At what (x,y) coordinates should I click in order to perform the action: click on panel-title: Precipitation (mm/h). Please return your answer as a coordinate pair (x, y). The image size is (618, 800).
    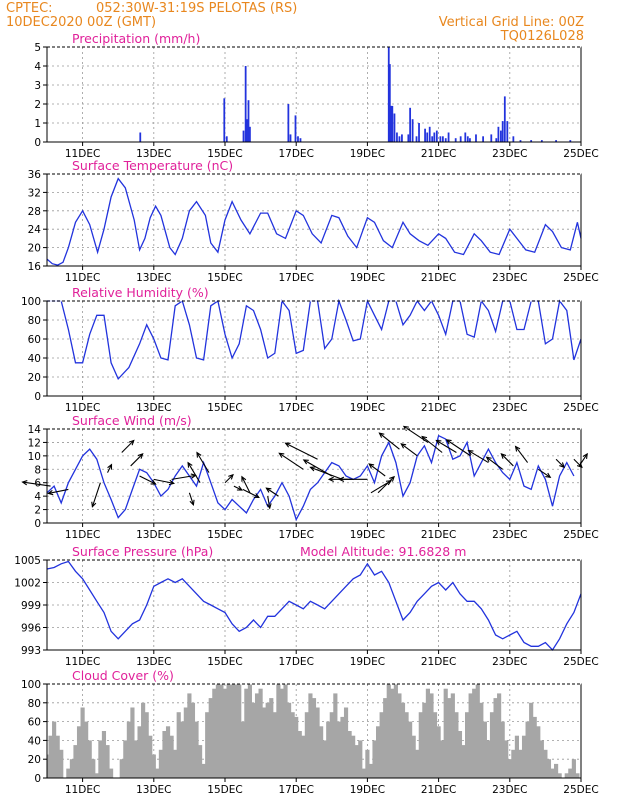
    Looking at the image, I should click on (136, 38).